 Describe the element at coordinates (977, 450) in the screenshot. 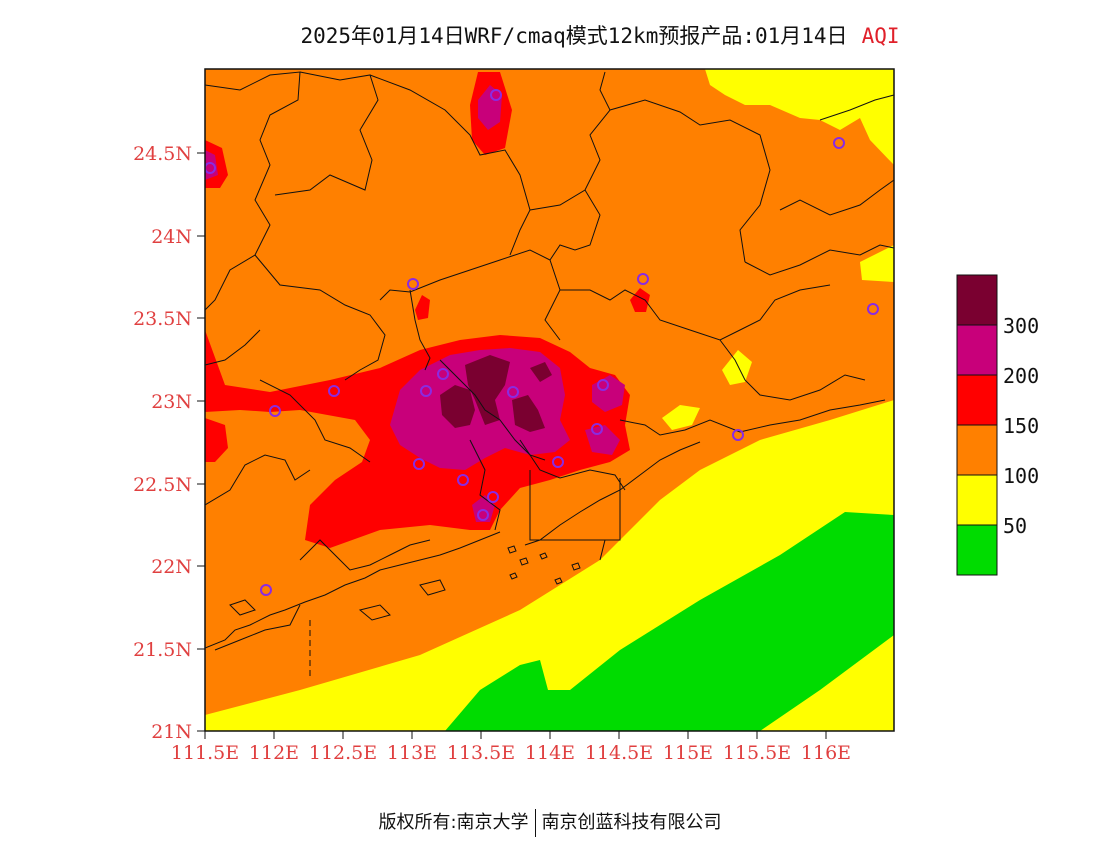

I see `legend-swatch-moderate` at that location.